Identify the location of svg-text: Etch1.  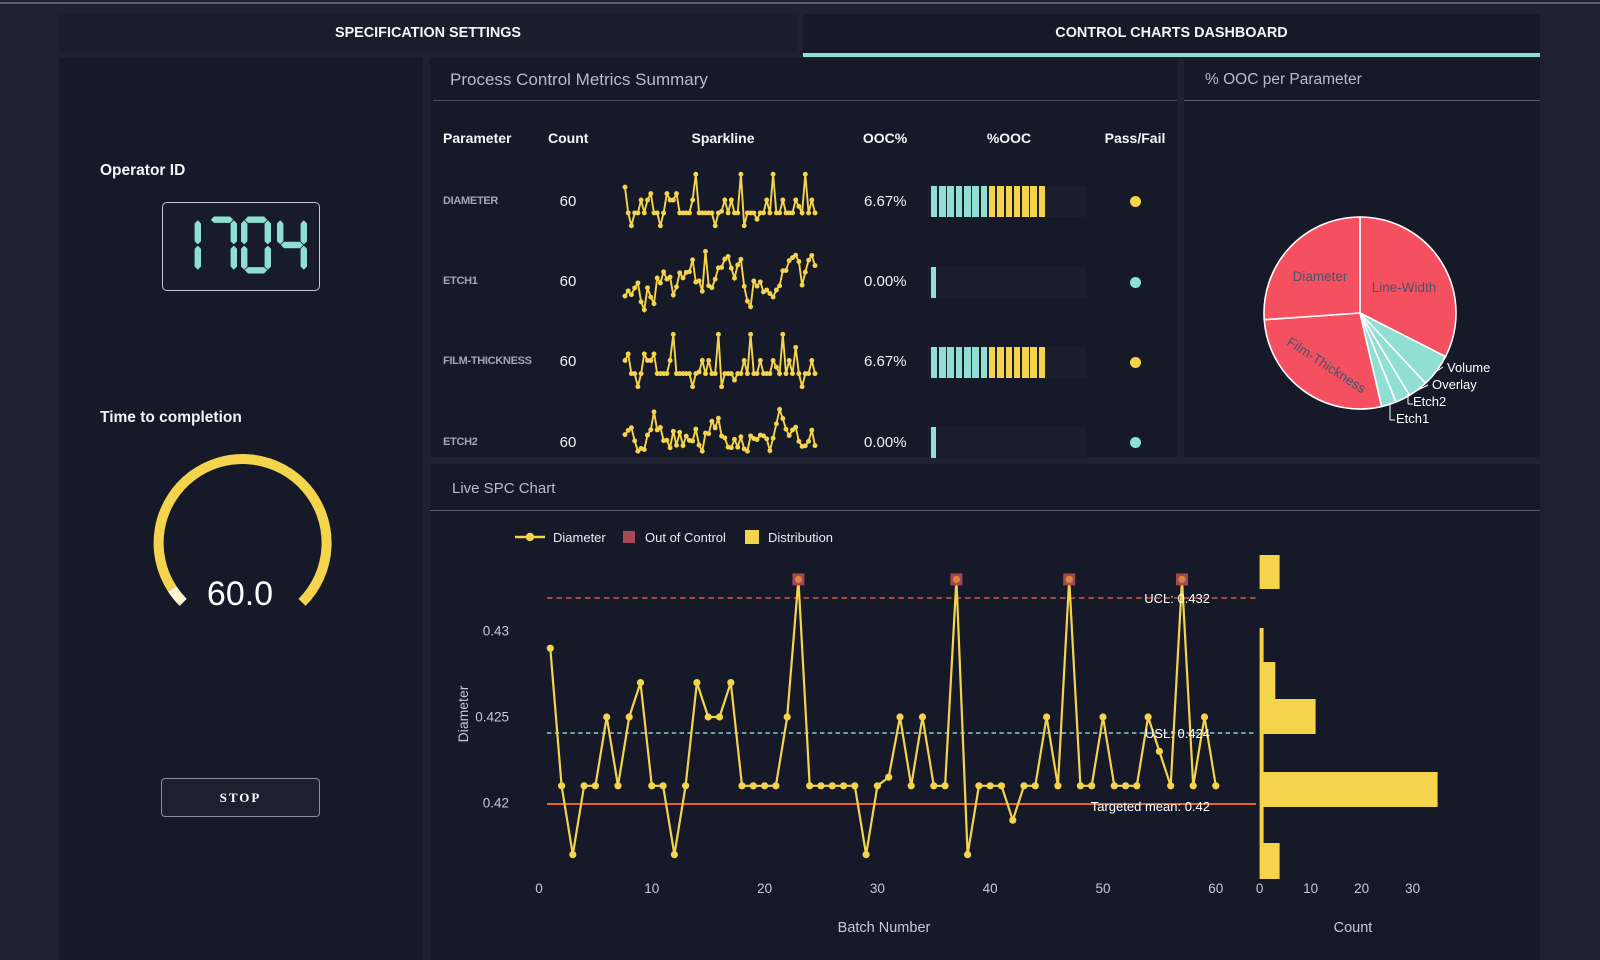
(1412, 418).